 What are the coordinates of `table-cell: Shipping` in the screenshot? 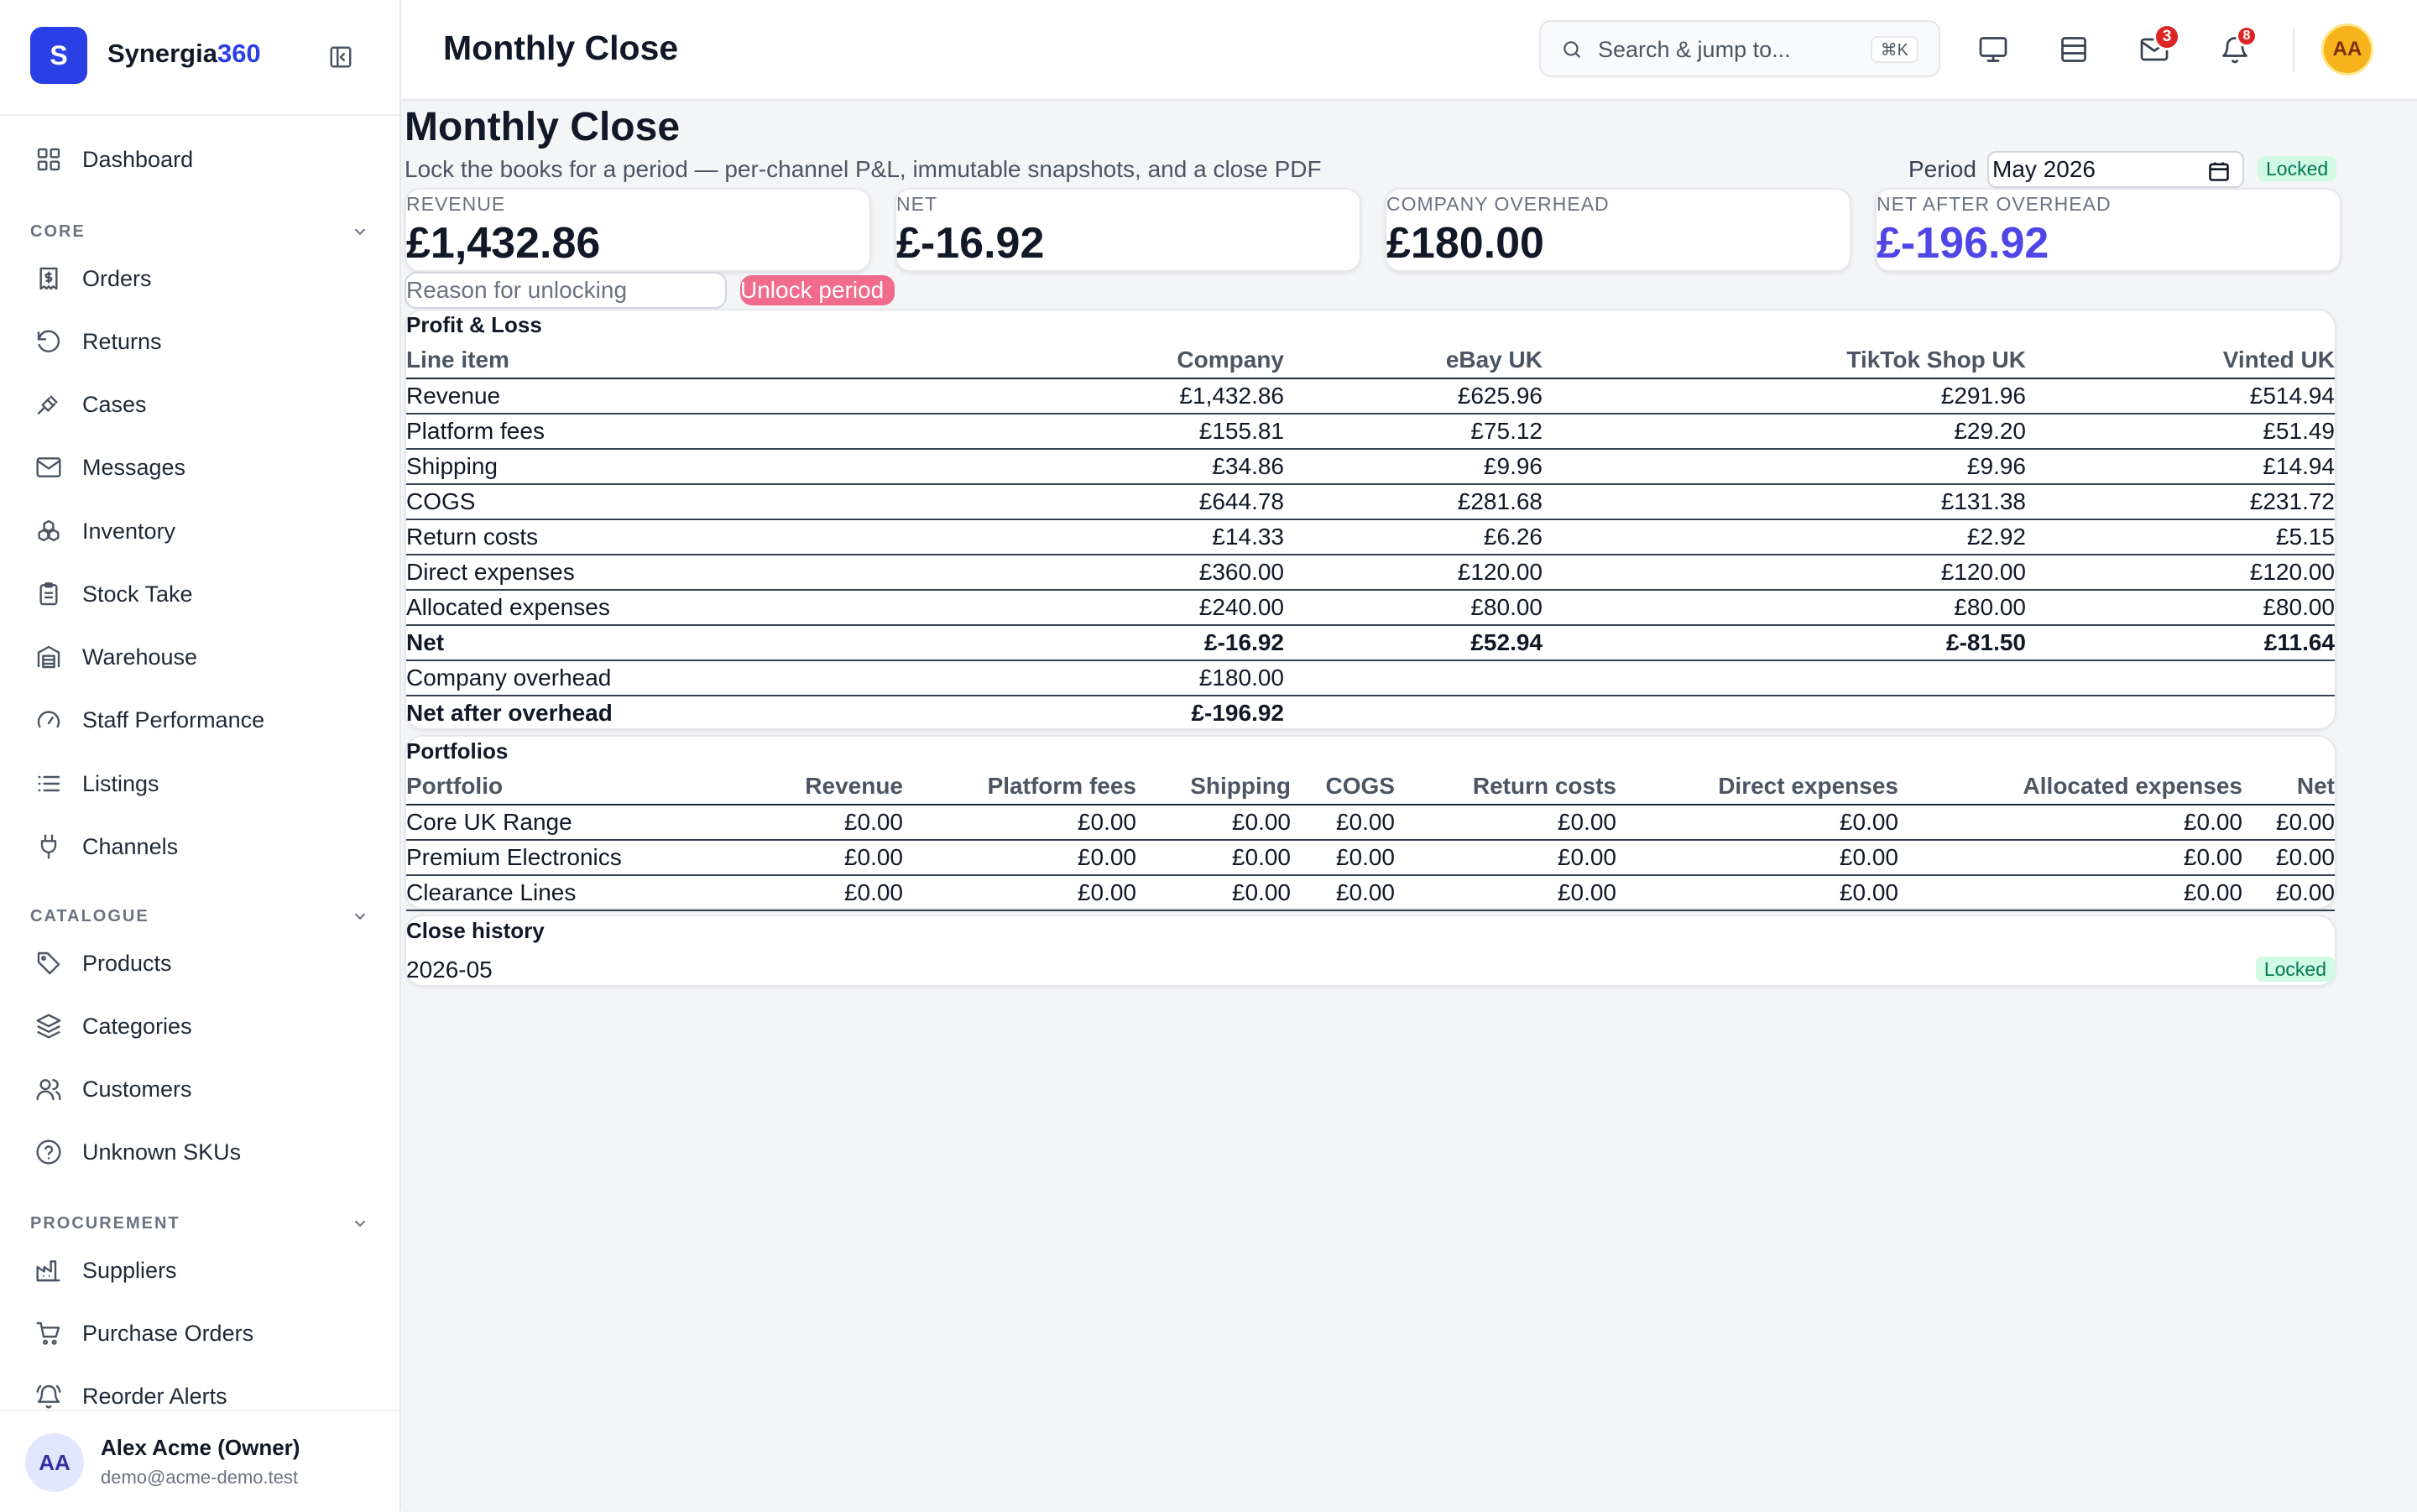 It's located at (700, 467).